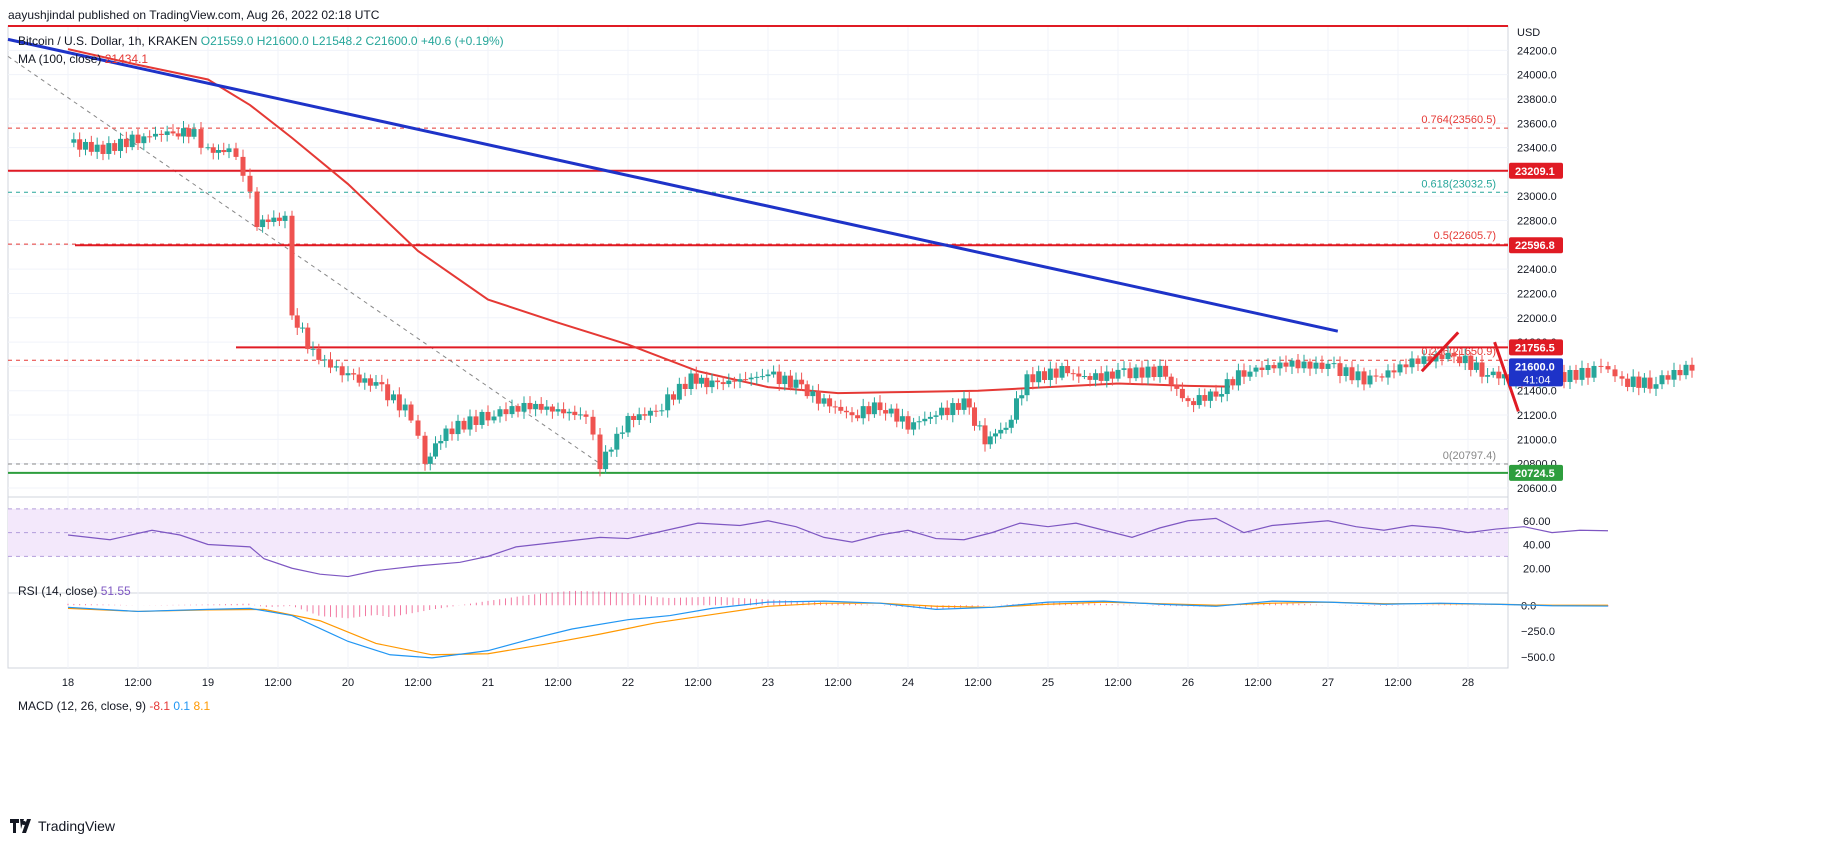  Describe the element at coordinates (1458, 184) in the screenshot. I see `fib-level-label: 0.618(23032.5)` at that location.